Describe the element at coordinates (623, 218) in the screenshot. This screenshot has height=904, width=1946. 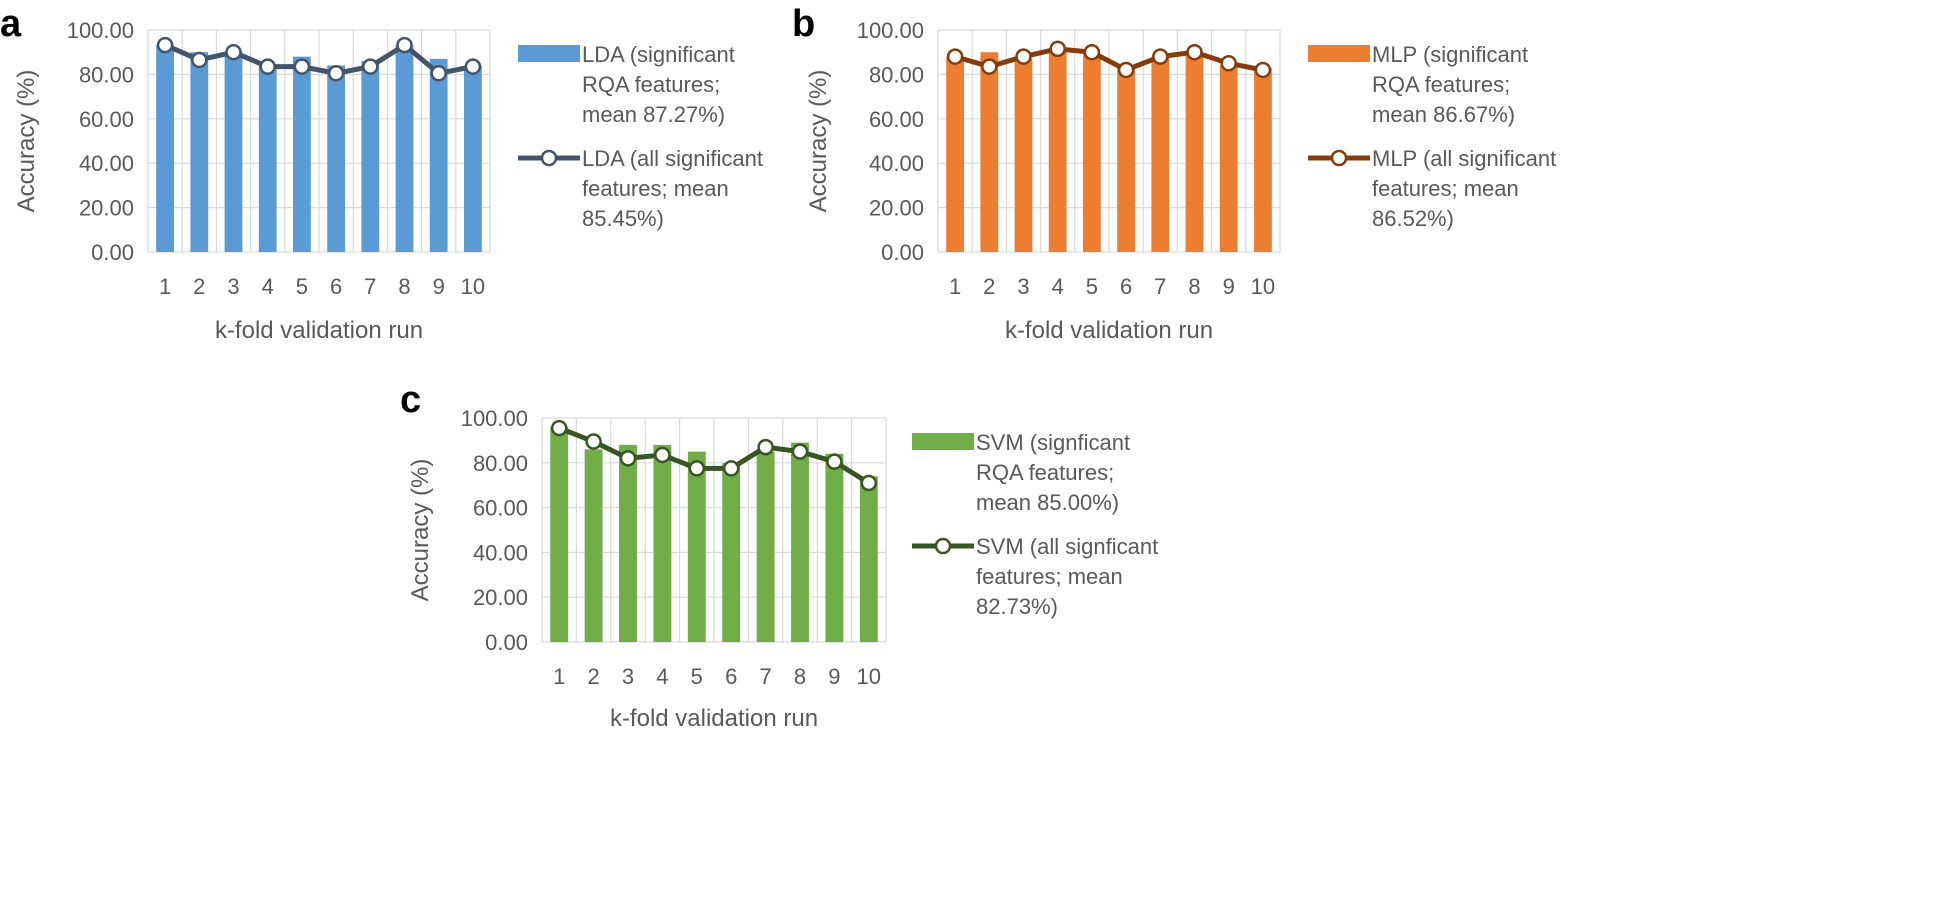
I see `legend-label: 85.45%)` at that location.